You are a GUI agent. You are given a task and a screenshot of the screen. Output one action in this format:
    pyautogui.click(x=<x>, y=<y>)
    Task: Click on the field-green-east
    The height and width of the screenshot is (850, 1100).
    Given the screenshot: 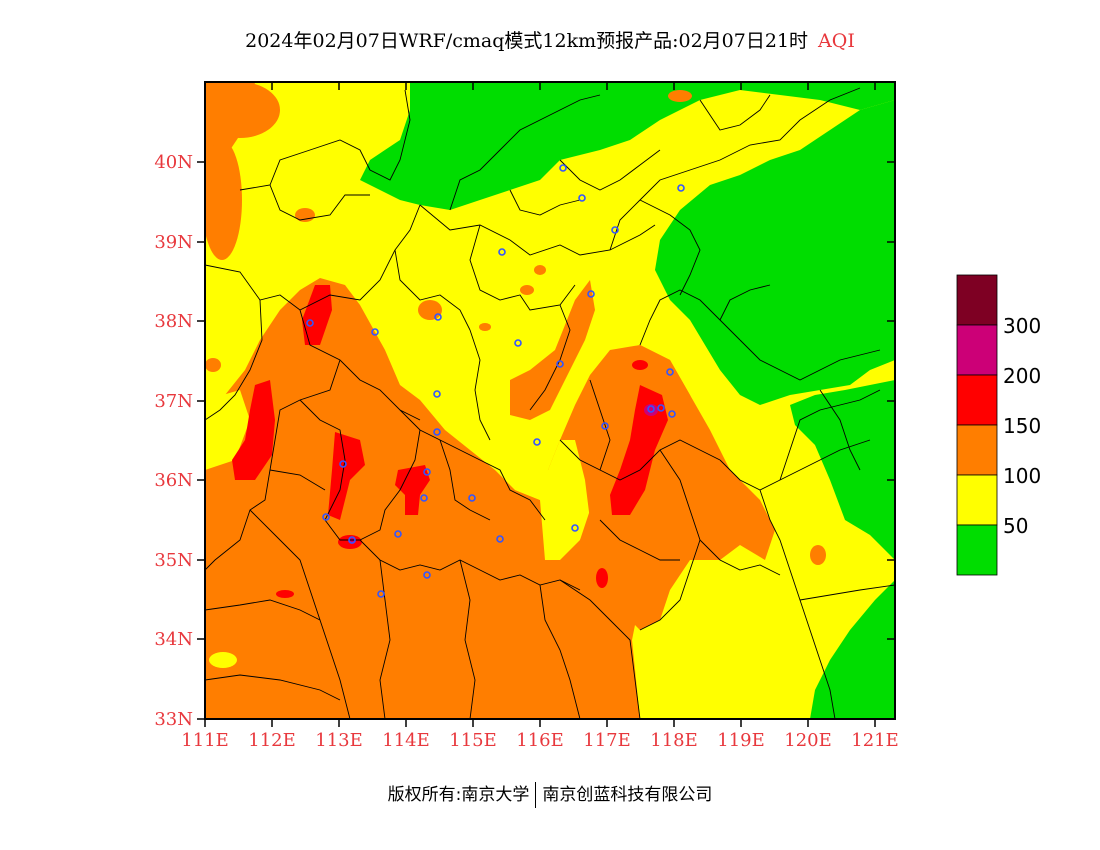 What is the action you would take?
    pyautogui.click(x=775, y=252)
    